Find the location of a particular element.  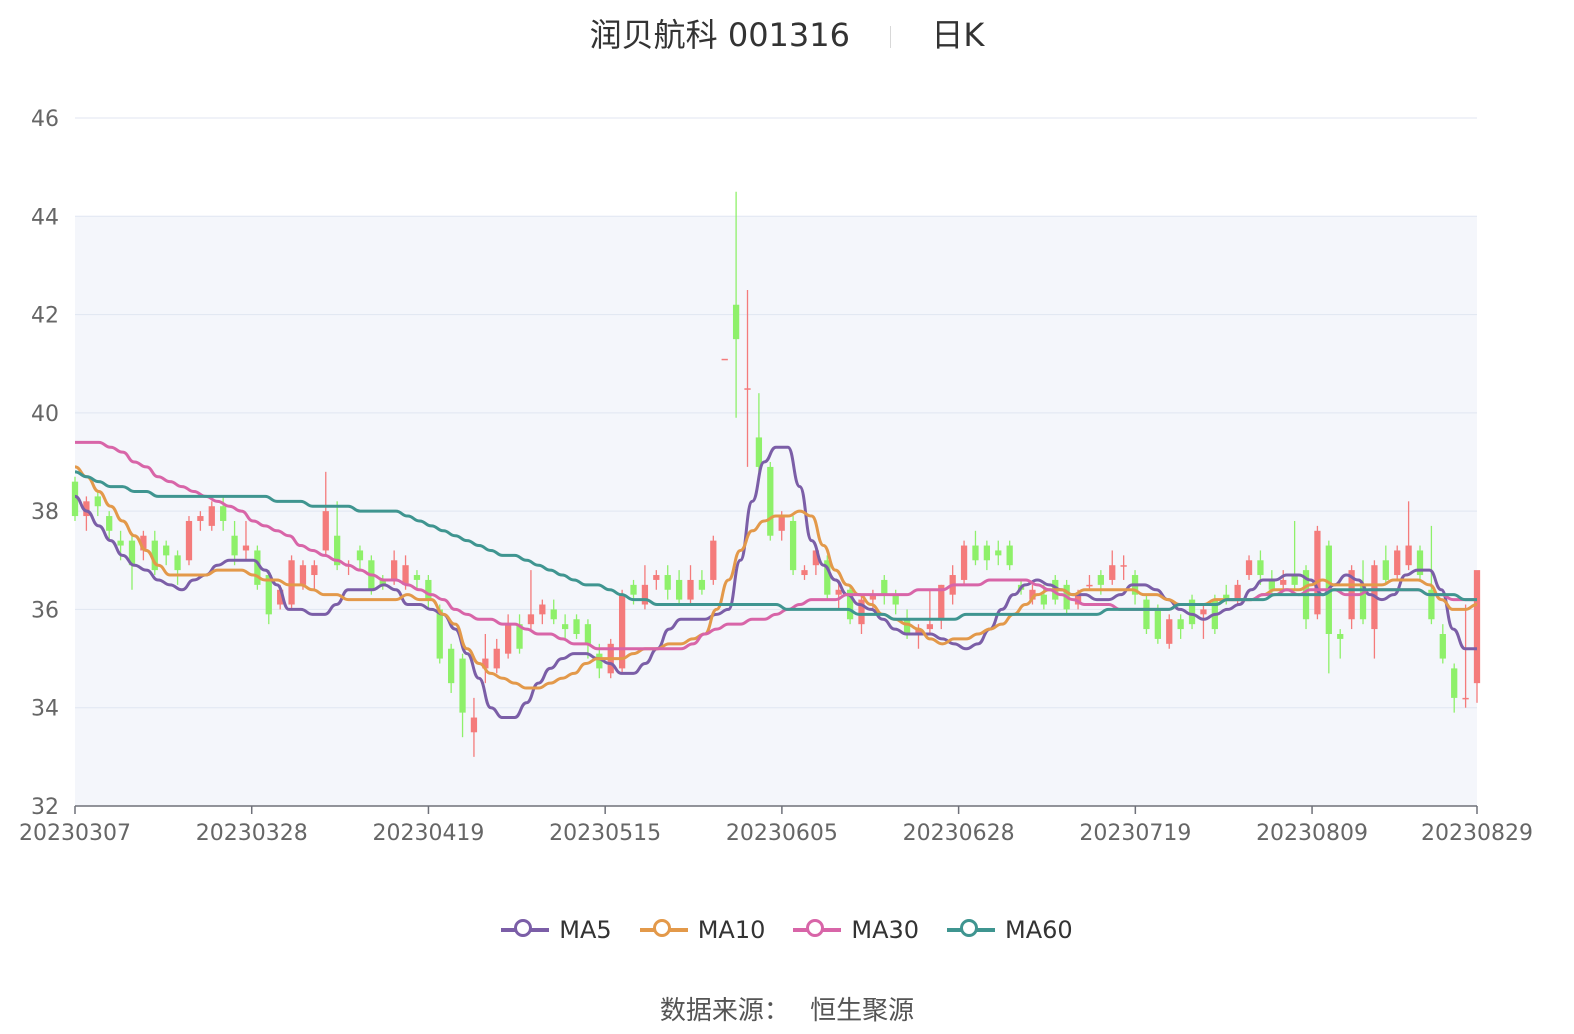

legend-item-ma10: MA10 is located at coordinates (702, 930).